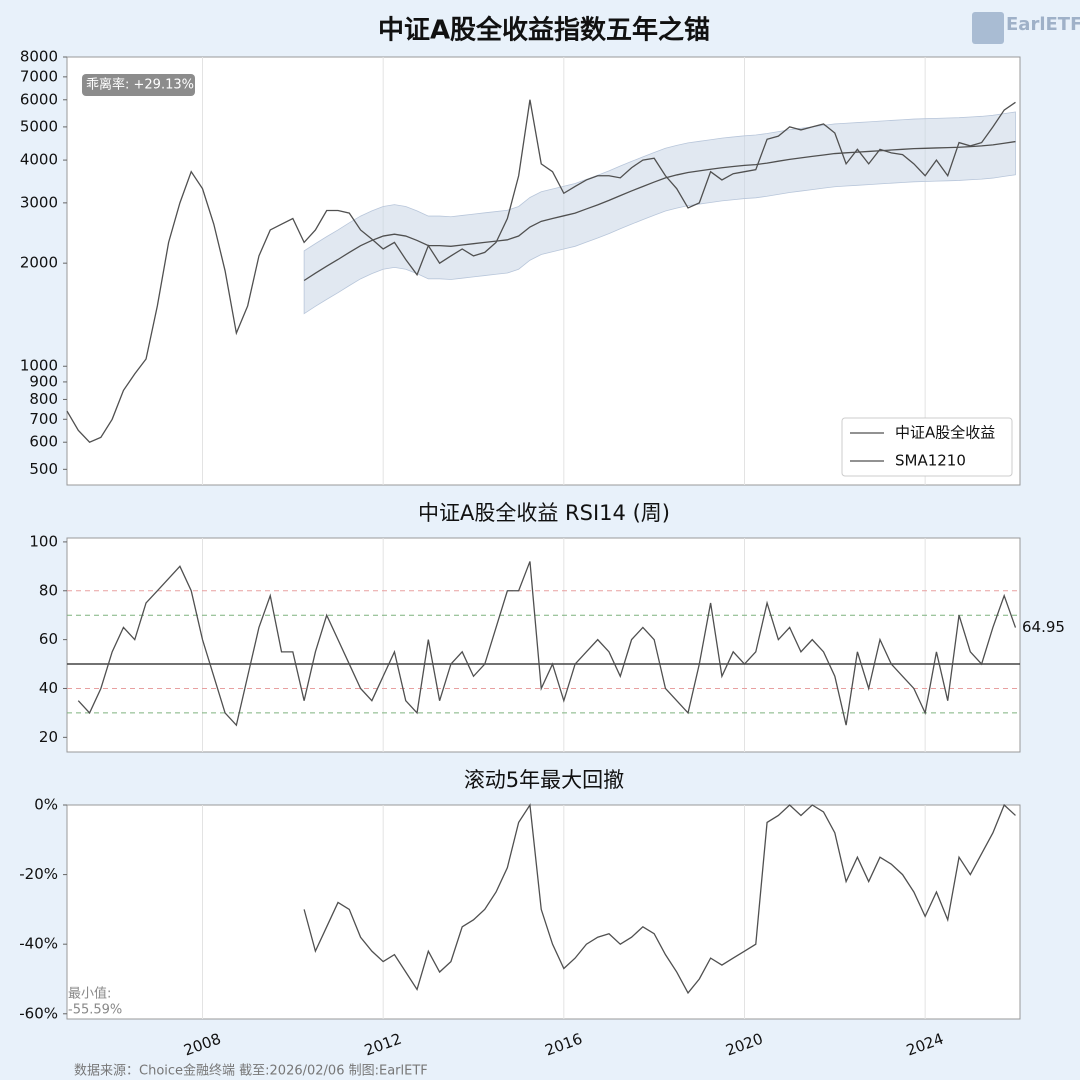 This screenshot has width=1080, height=1080. Describe the element at coordinates (48, 639) in the screenshot. I see `y-tick-label: 60` at that location.